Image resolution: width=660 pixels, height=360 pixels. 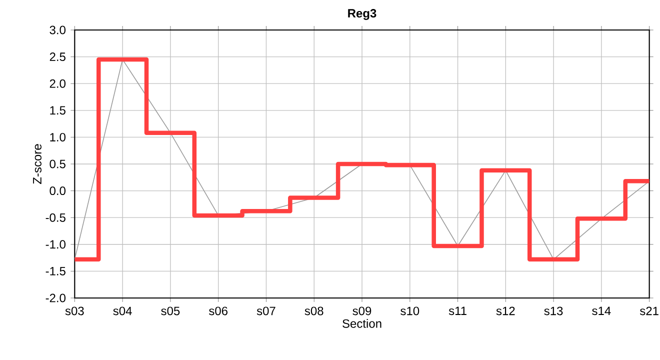 What do you see at coordinates (362, 311) in the screenshot?
I see `x-tick-label: s09` at bounding box center [362, 311].